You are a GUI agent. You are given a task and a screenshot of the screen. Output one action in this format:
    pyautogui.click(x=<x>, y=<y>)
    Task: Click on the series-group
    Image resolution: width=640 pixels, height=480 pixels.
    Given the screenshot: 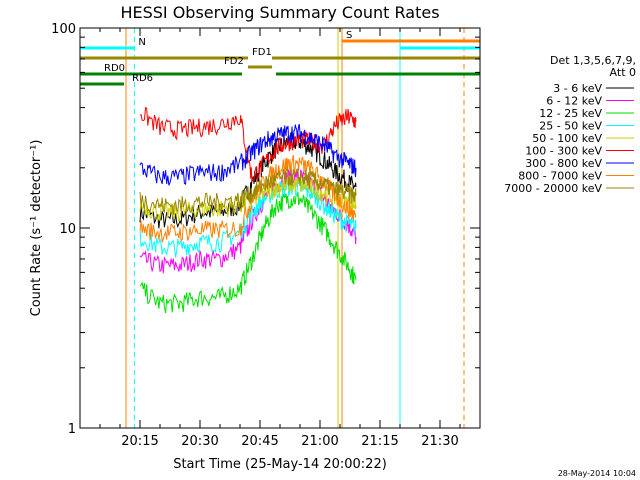 What is the action you would take?
    pyautogui.click(x=248, y=210)
    